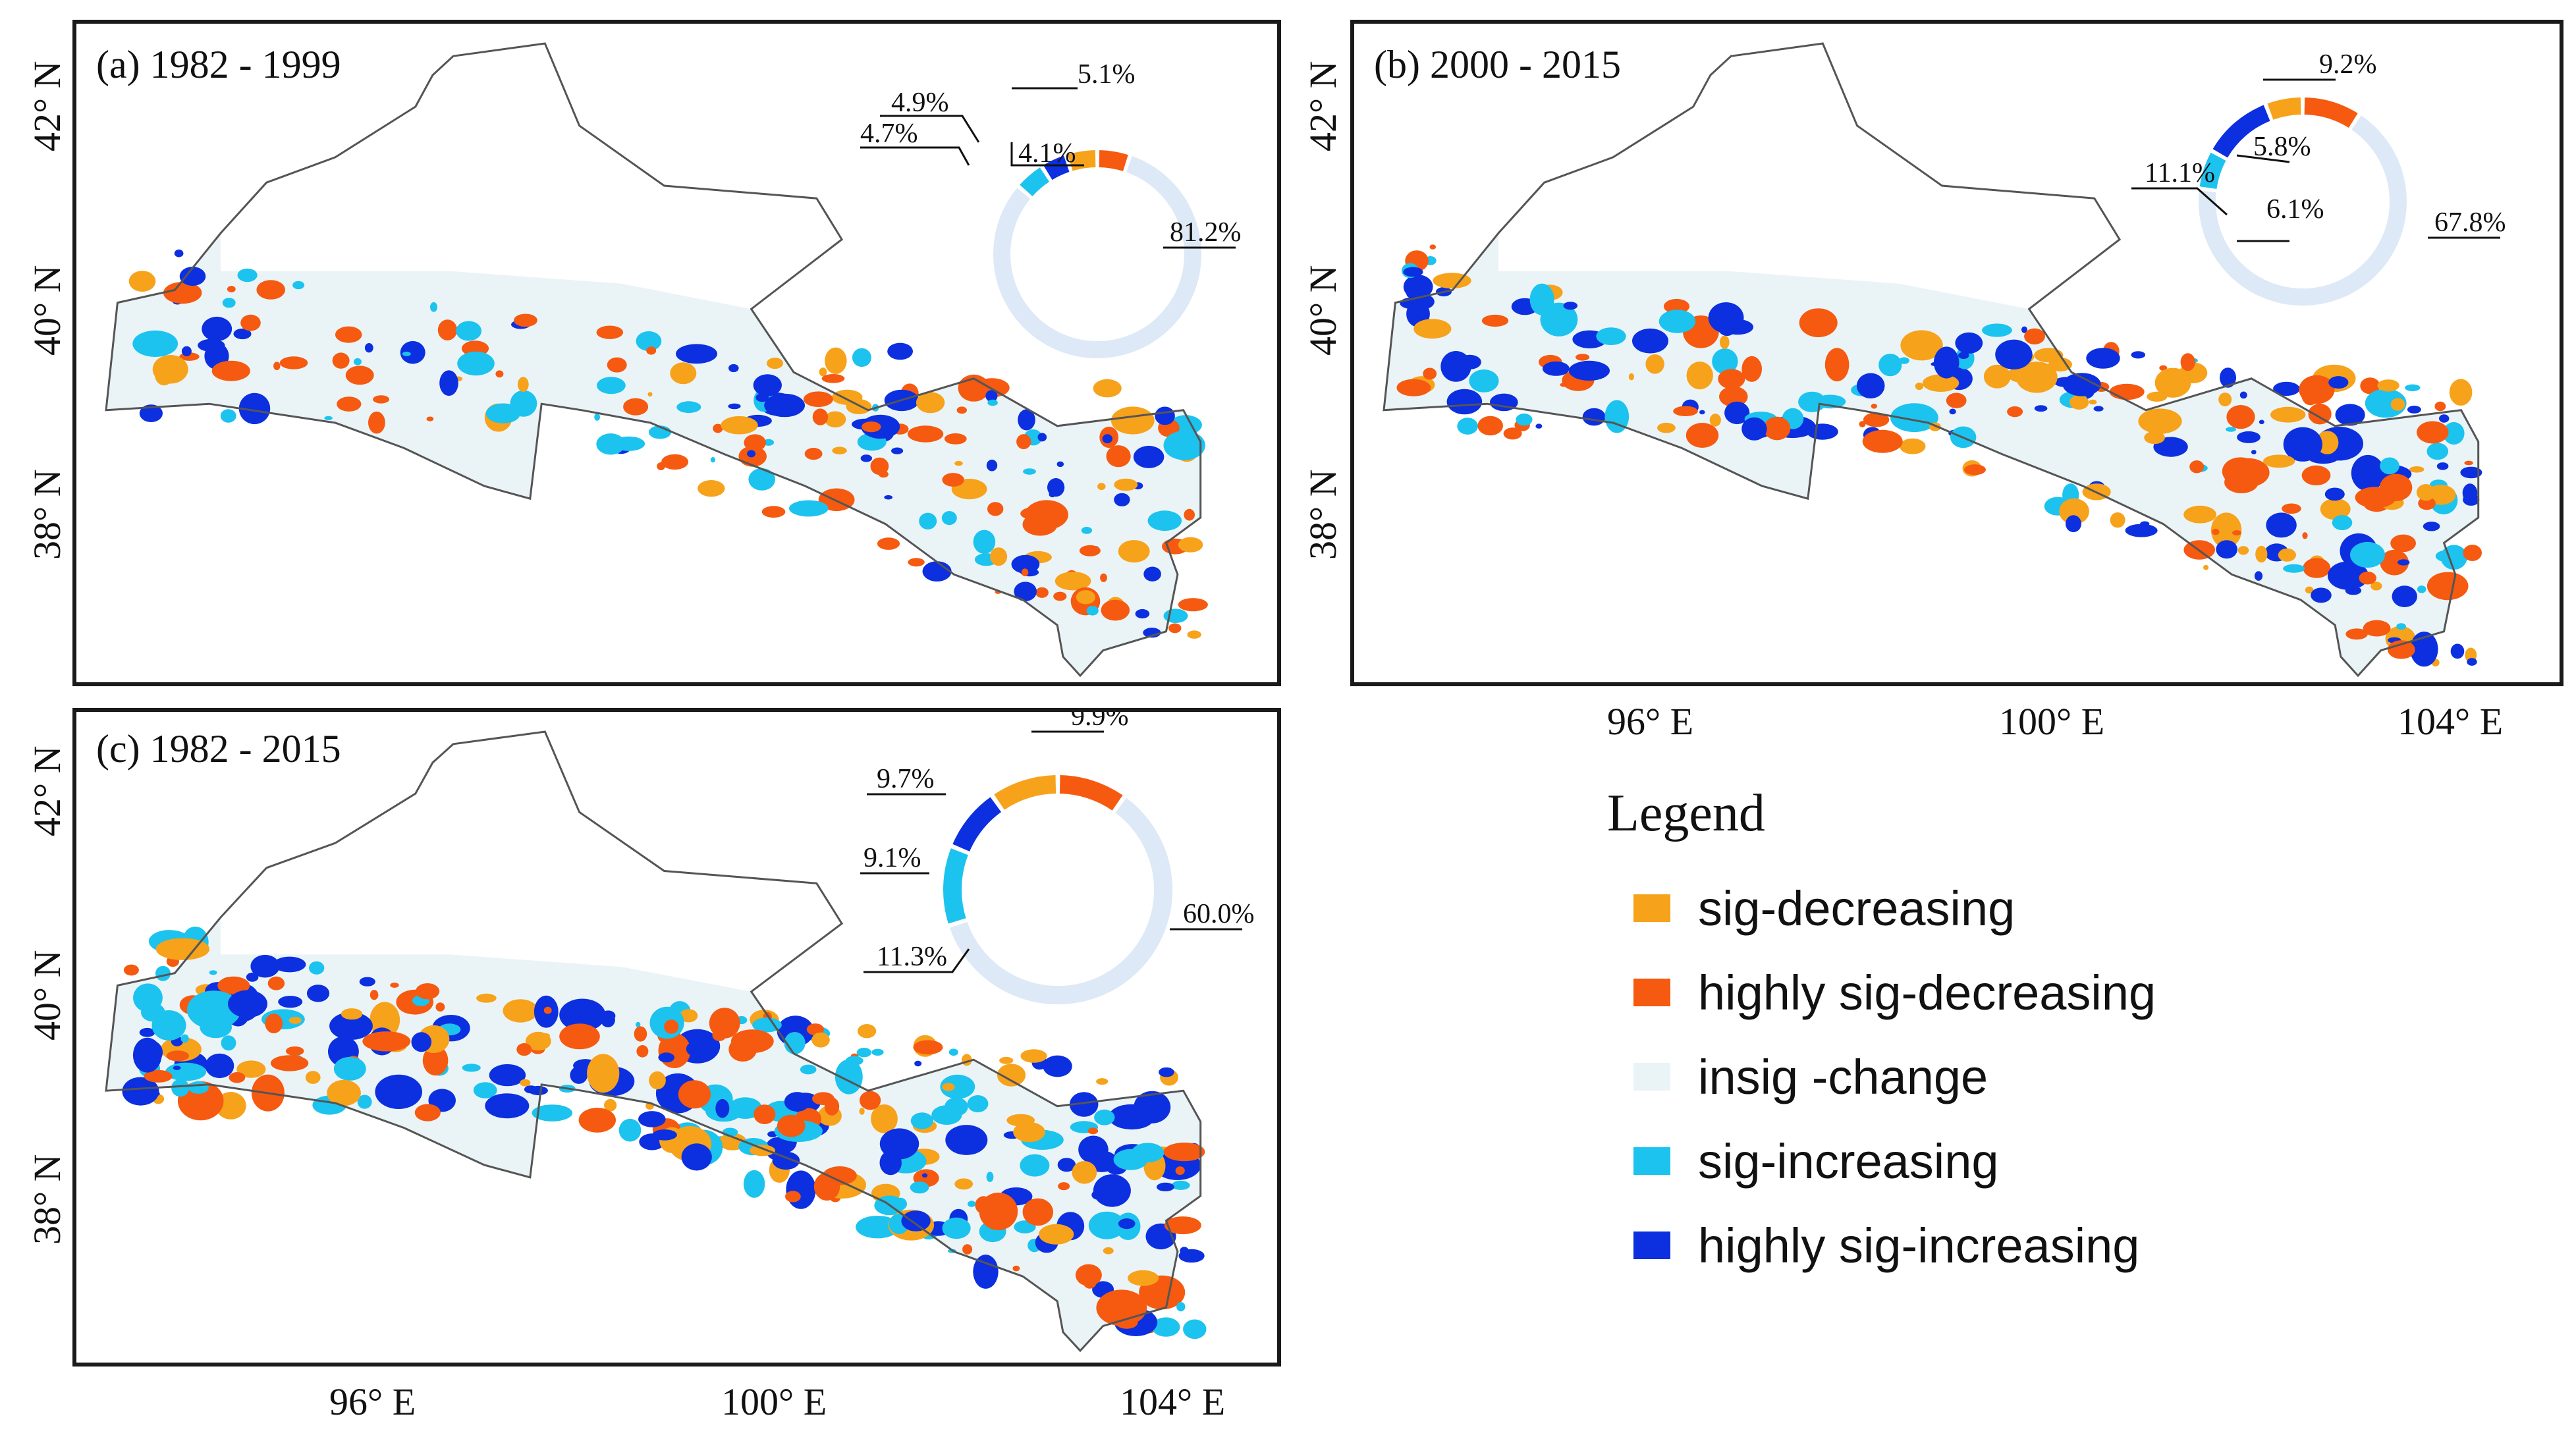 The image size is (2576, 1435). Describe the element at coordinates (1323, 106) in the screenshot. I see `lat-label-b-42: 42° N` at that location.